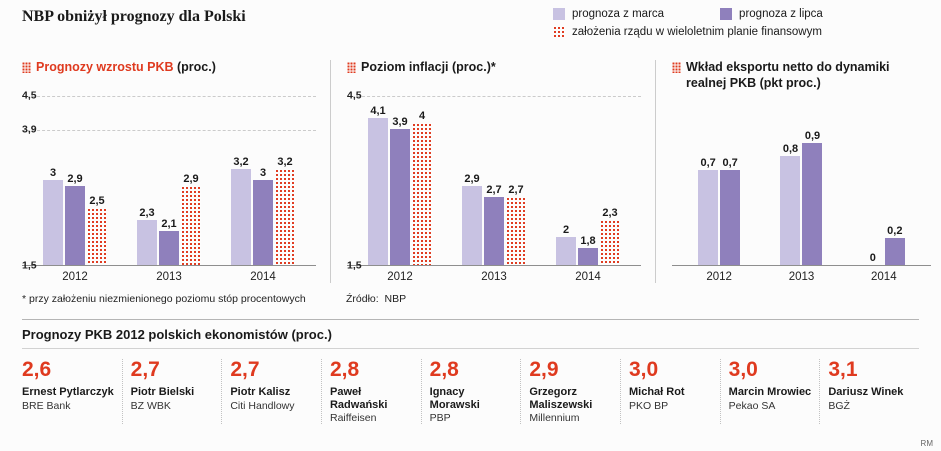  I want to click on economist-name: Grzegorz Maliszewski, so click(561, 398).